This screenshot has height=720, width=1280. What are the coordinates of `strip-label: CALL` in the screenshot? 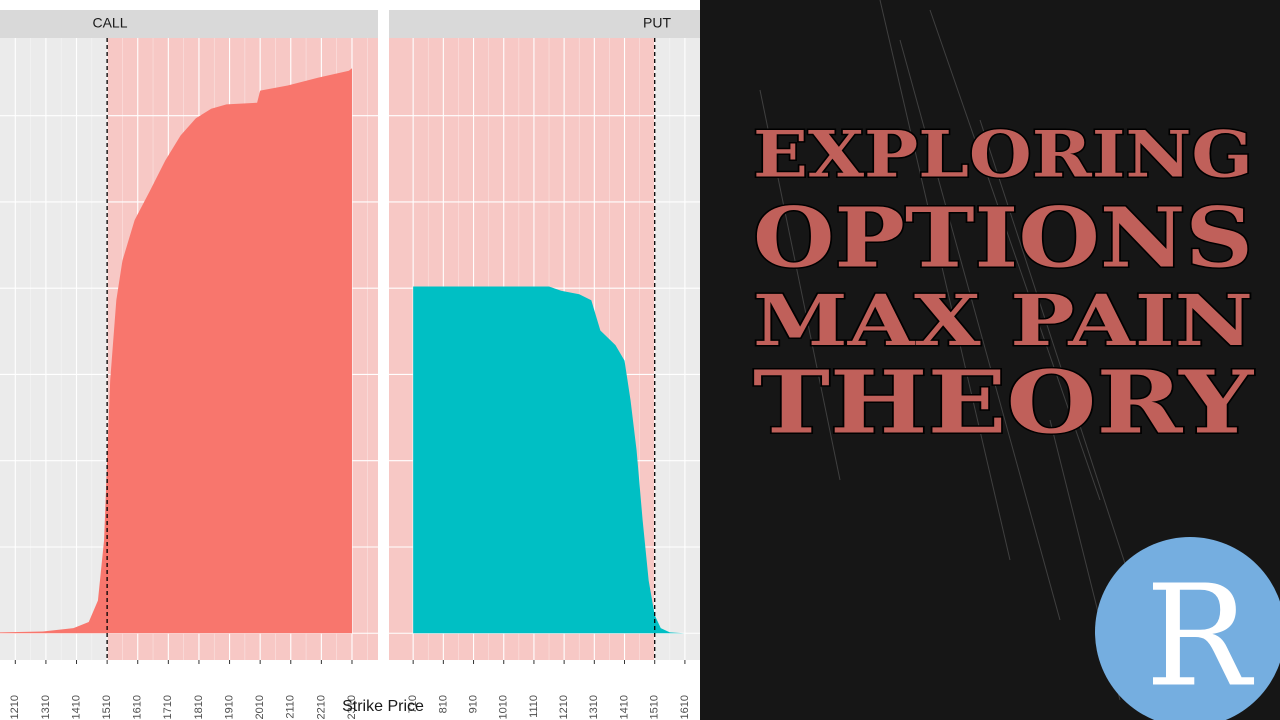 It's located at (109, 23).